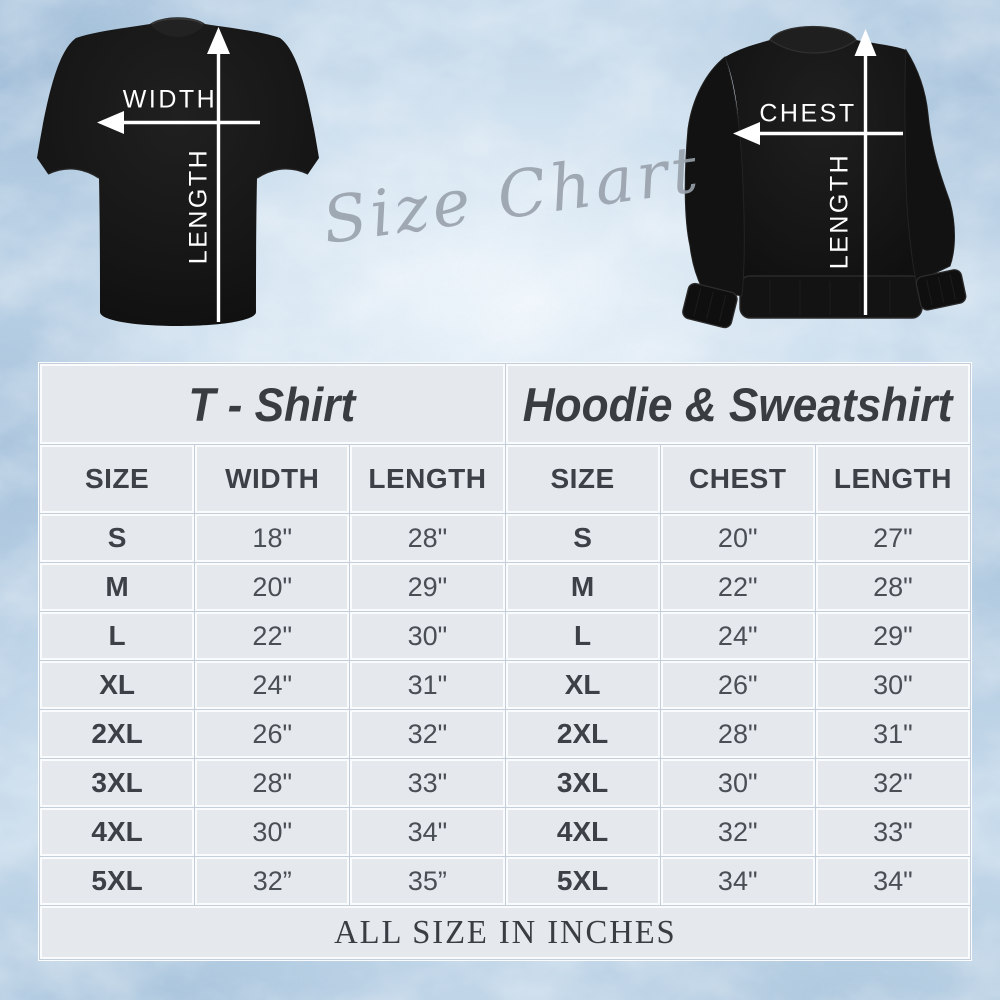 The height and width of the screenshot is (1000, 1000). What do you see at coordinates (427, 587) in the screenshot?
I see `tshirt-length-cell: 29"` at bounding box center [427, 587].